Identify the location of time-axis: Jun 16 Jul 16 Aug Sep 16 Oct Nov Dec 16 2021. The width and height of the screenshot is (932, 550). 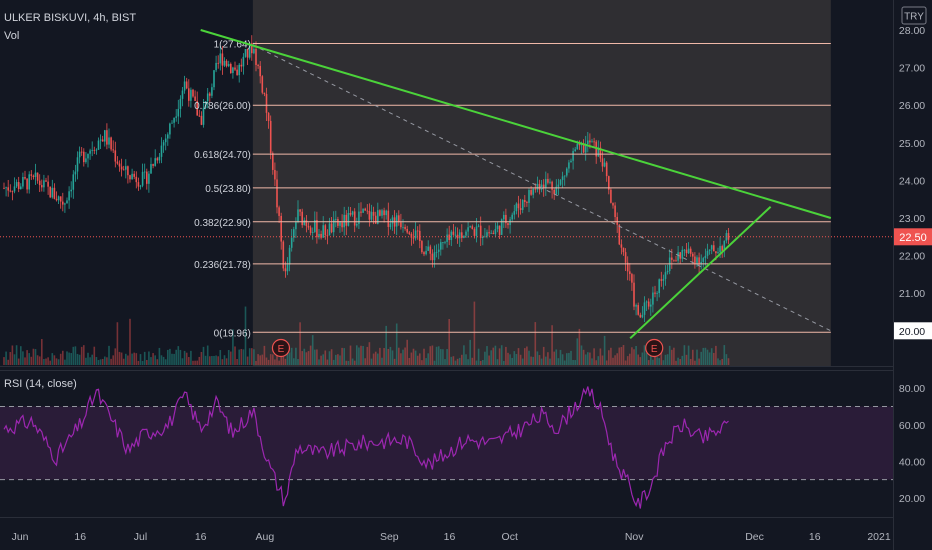
(451, 537).